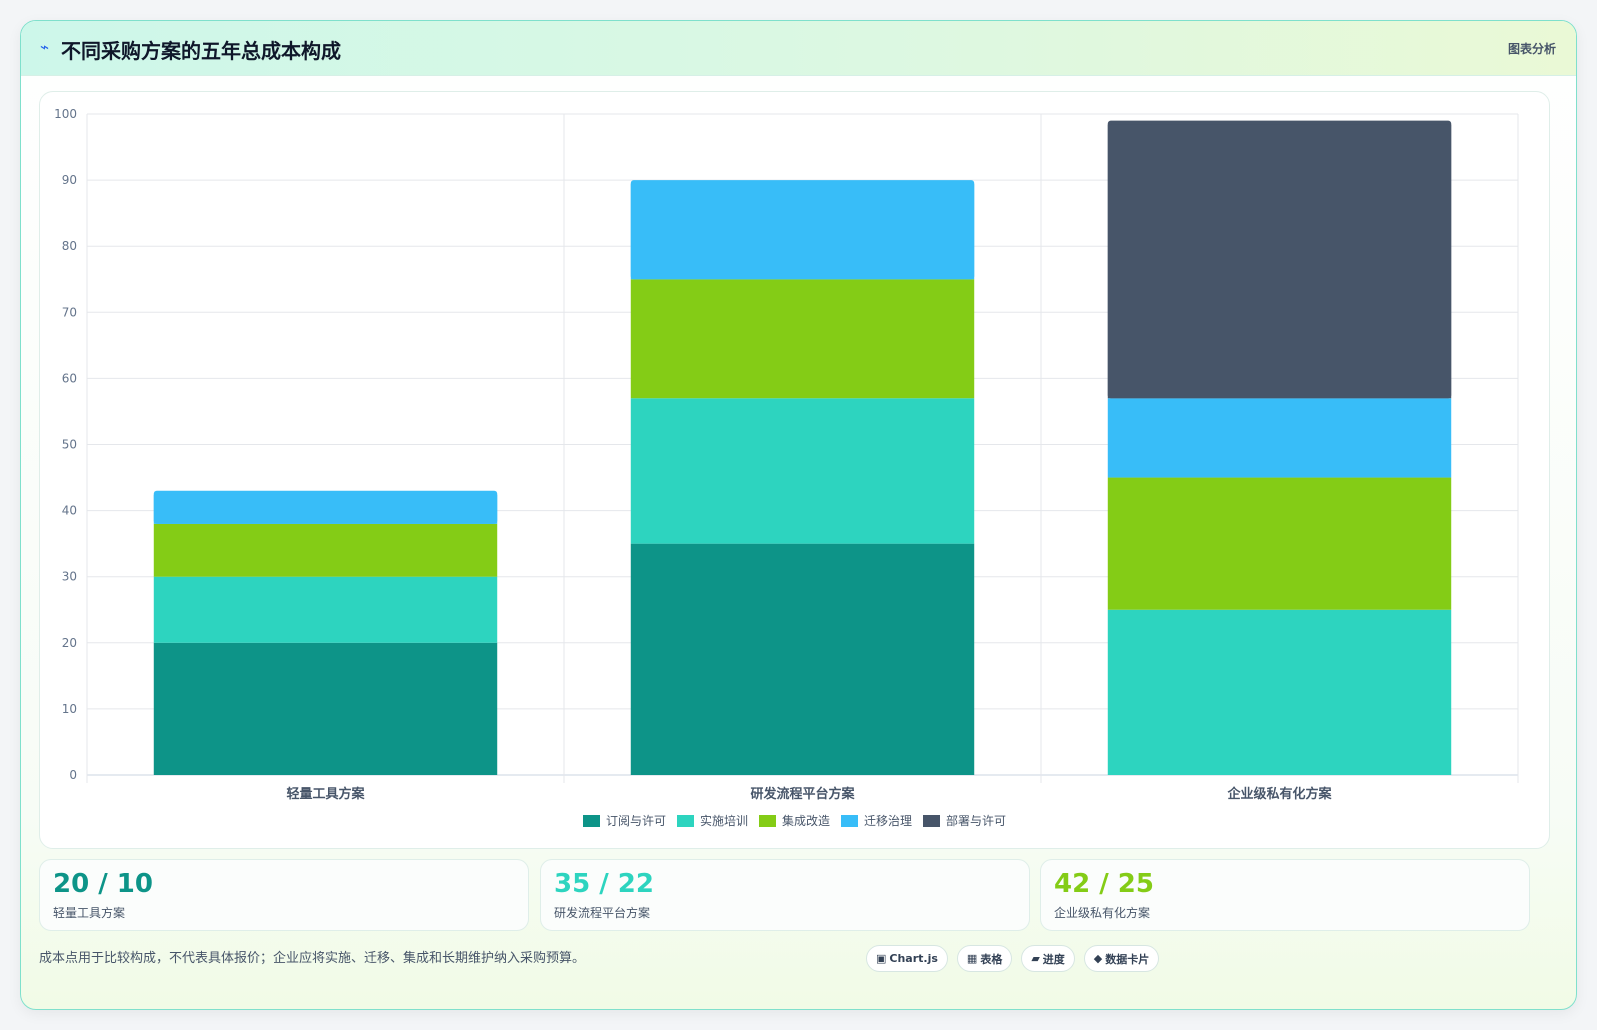 The width and height of the screenshot is (1597, 1030). Describe the element at coordinates (976, 821) in the screenshot. I see `legend-label: 部署与许可` at that location.